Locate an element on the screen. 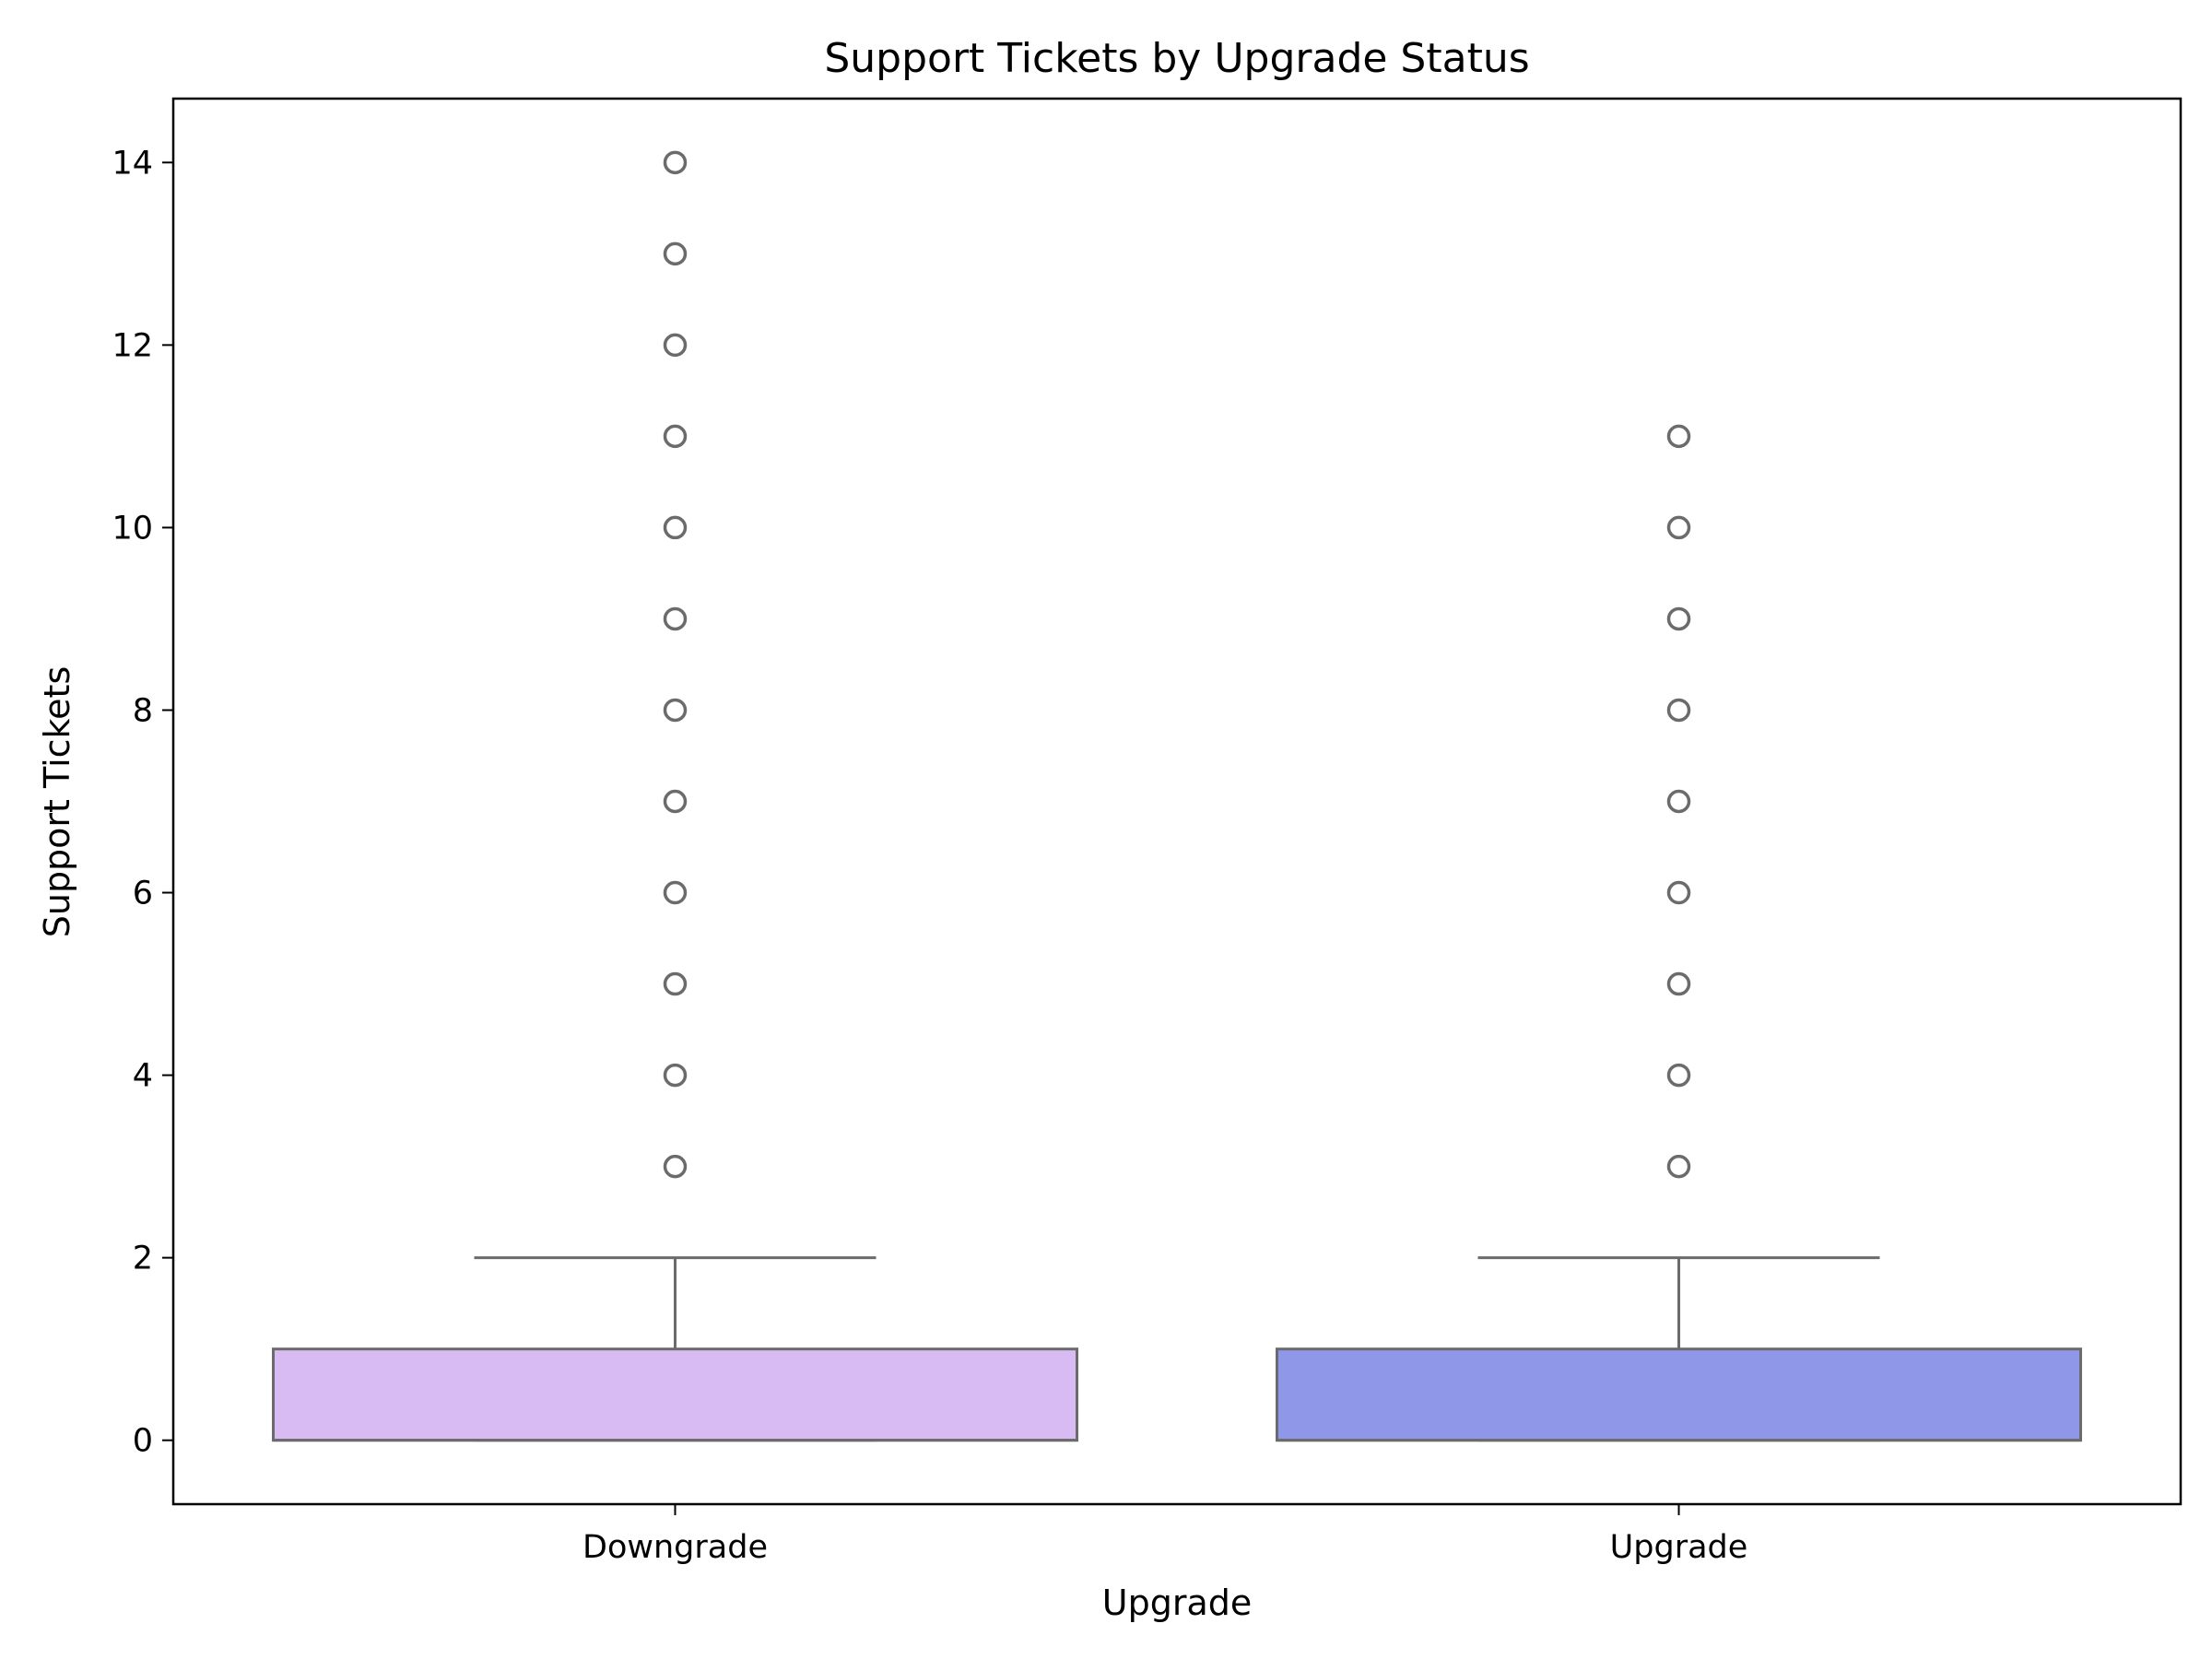 The image size is (2212, 1659). x-tick-label: Upgrade is located at coordinates (1679, 1547).